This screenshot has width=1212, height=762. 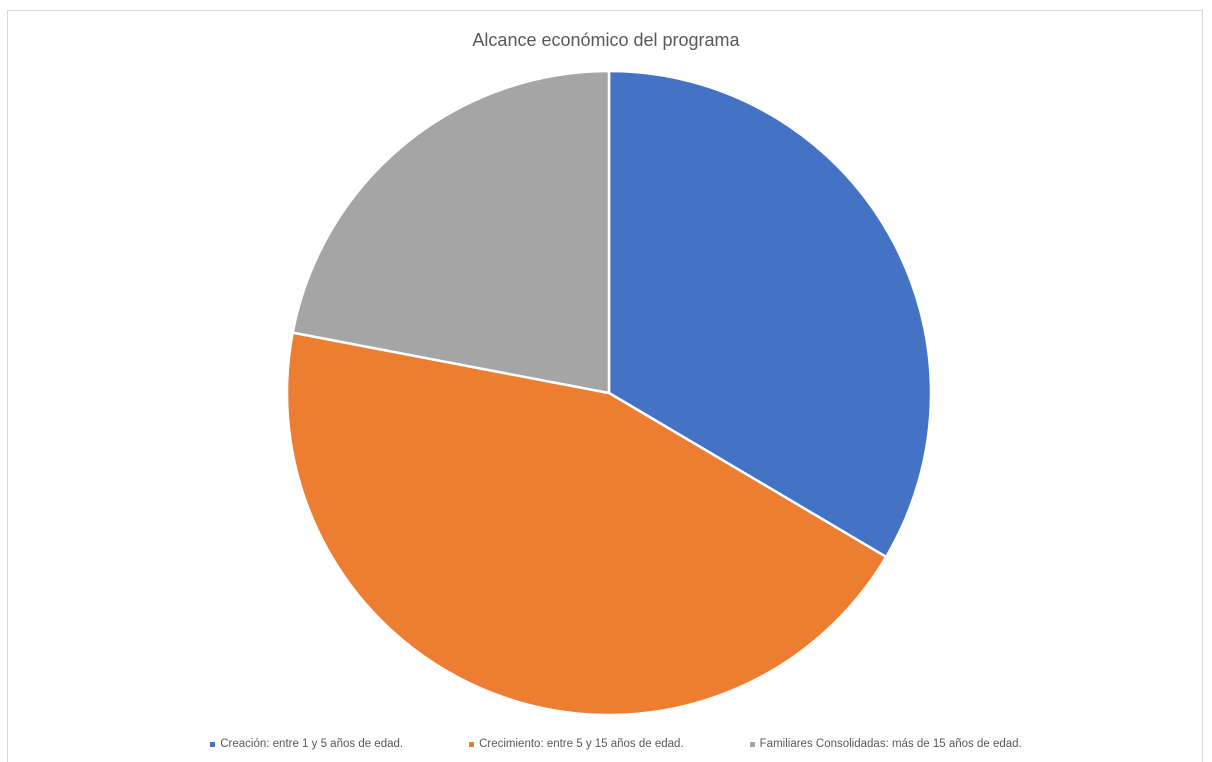 I want to click on slice-consolidadas, so click(x=451, y=232).